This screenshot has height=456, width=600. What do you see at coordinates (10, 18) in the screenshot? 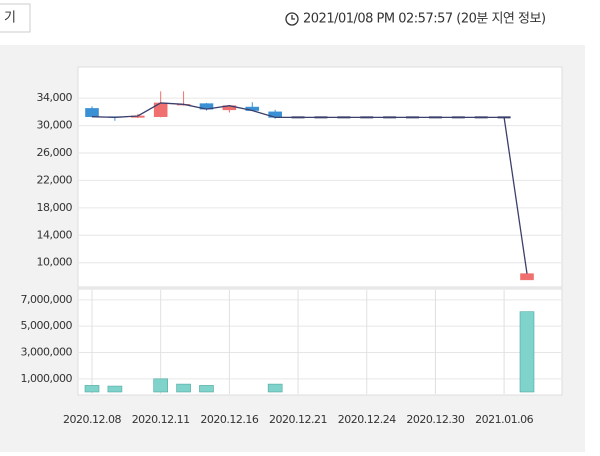
I see `button-label: 기` at bounding box center [10, 18].